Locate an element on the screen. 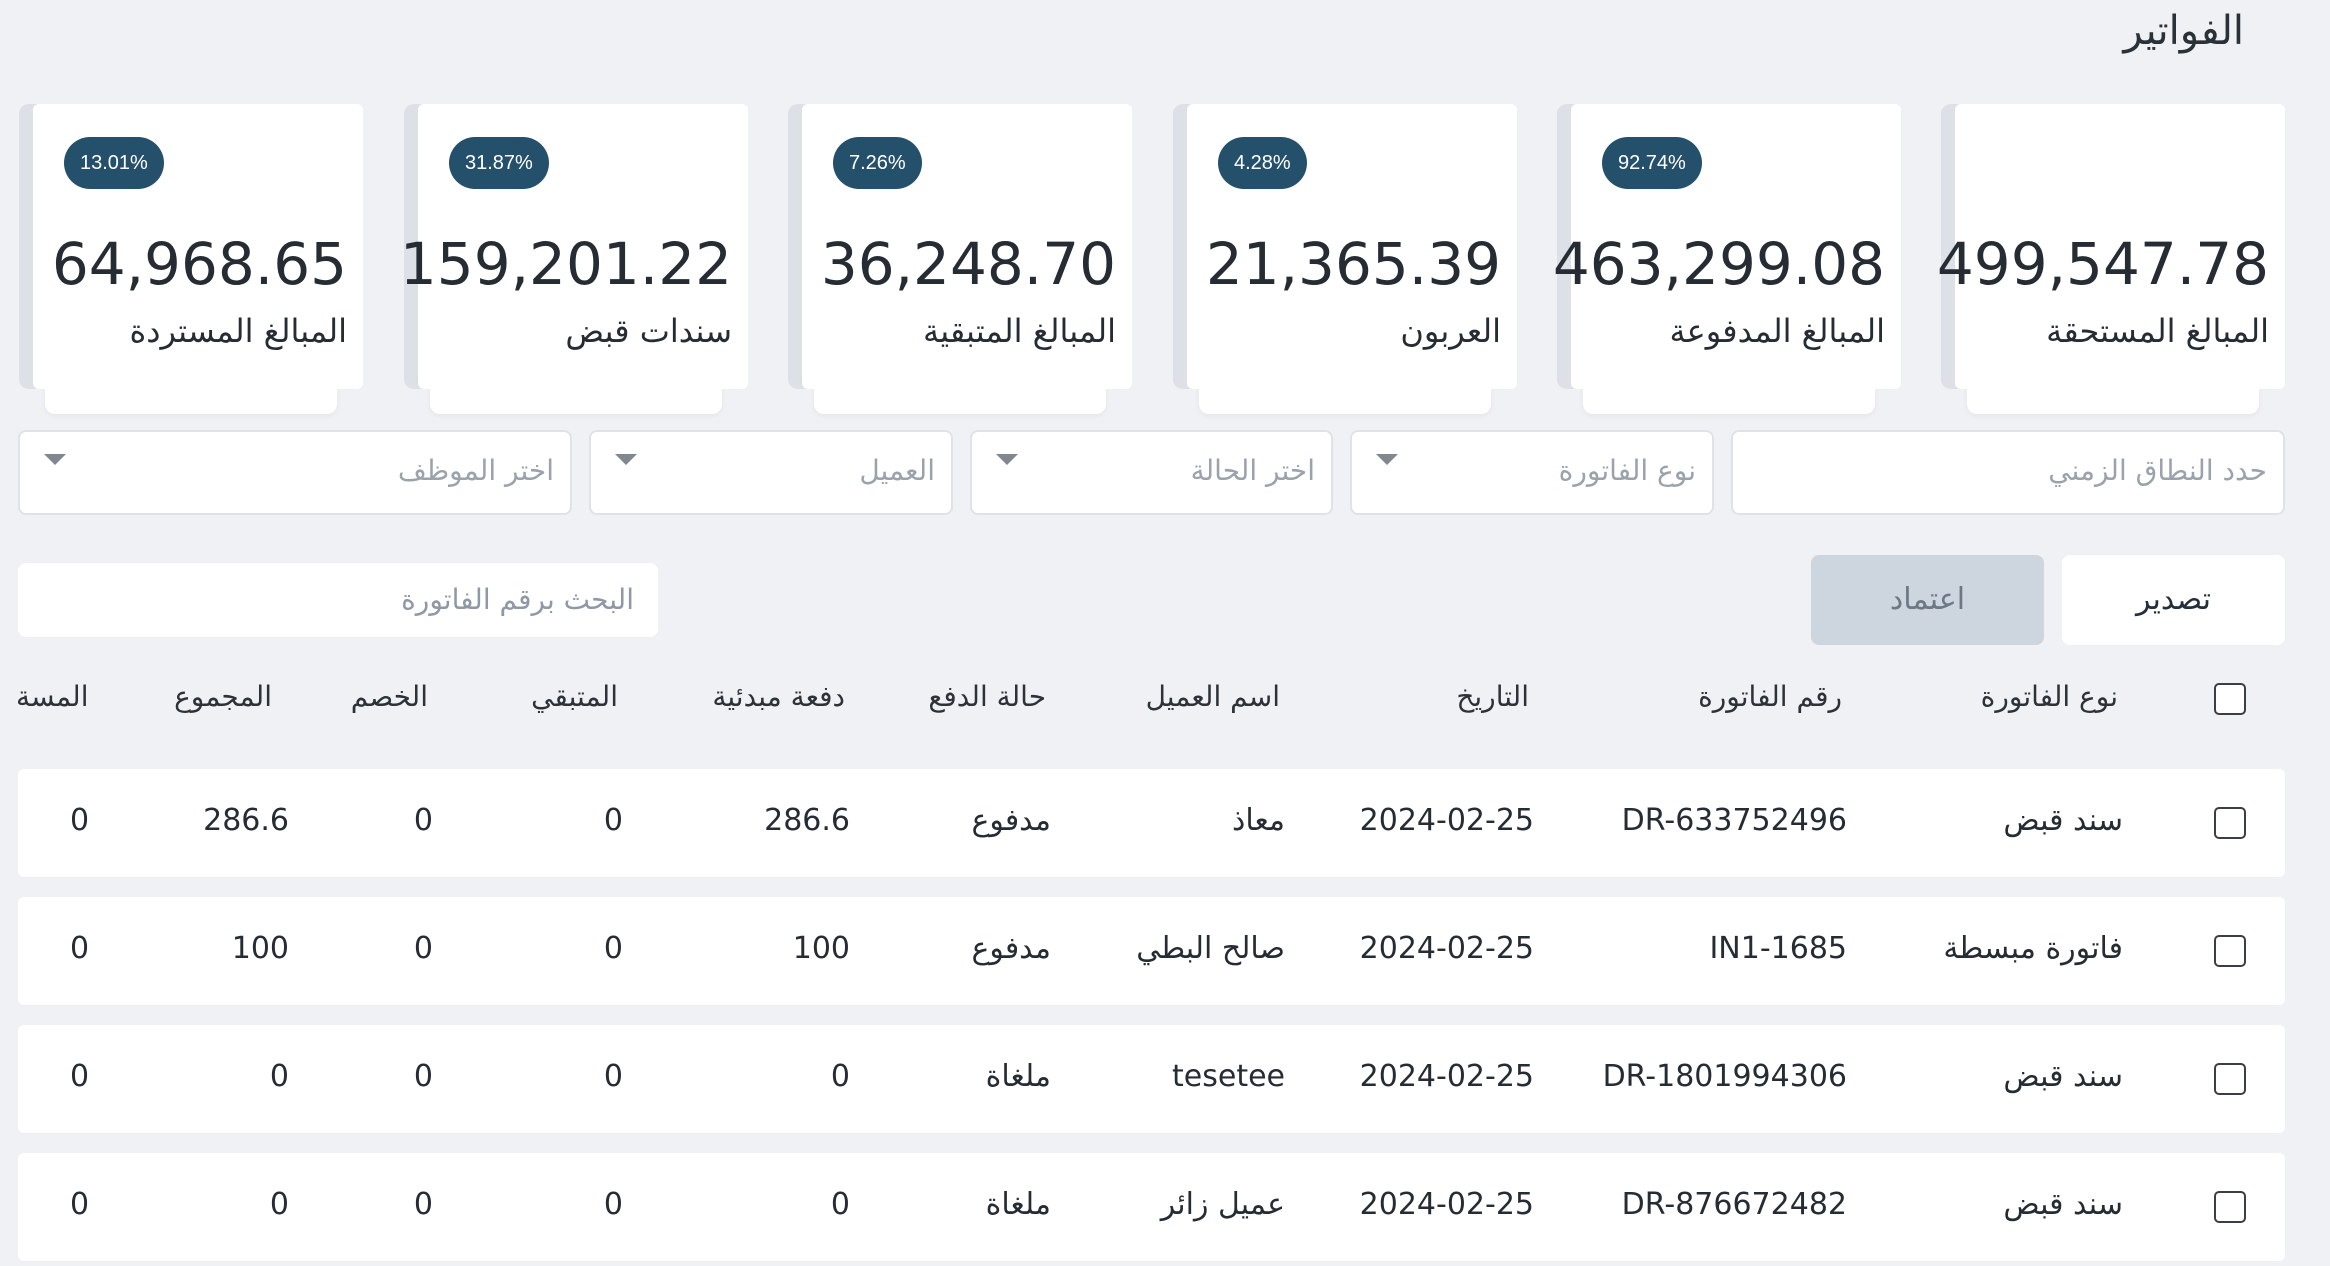 Image resolution: width=2330 pixels, height=1266 pixels. column-header: حالة الدفع is located at coordinates (987, 696).